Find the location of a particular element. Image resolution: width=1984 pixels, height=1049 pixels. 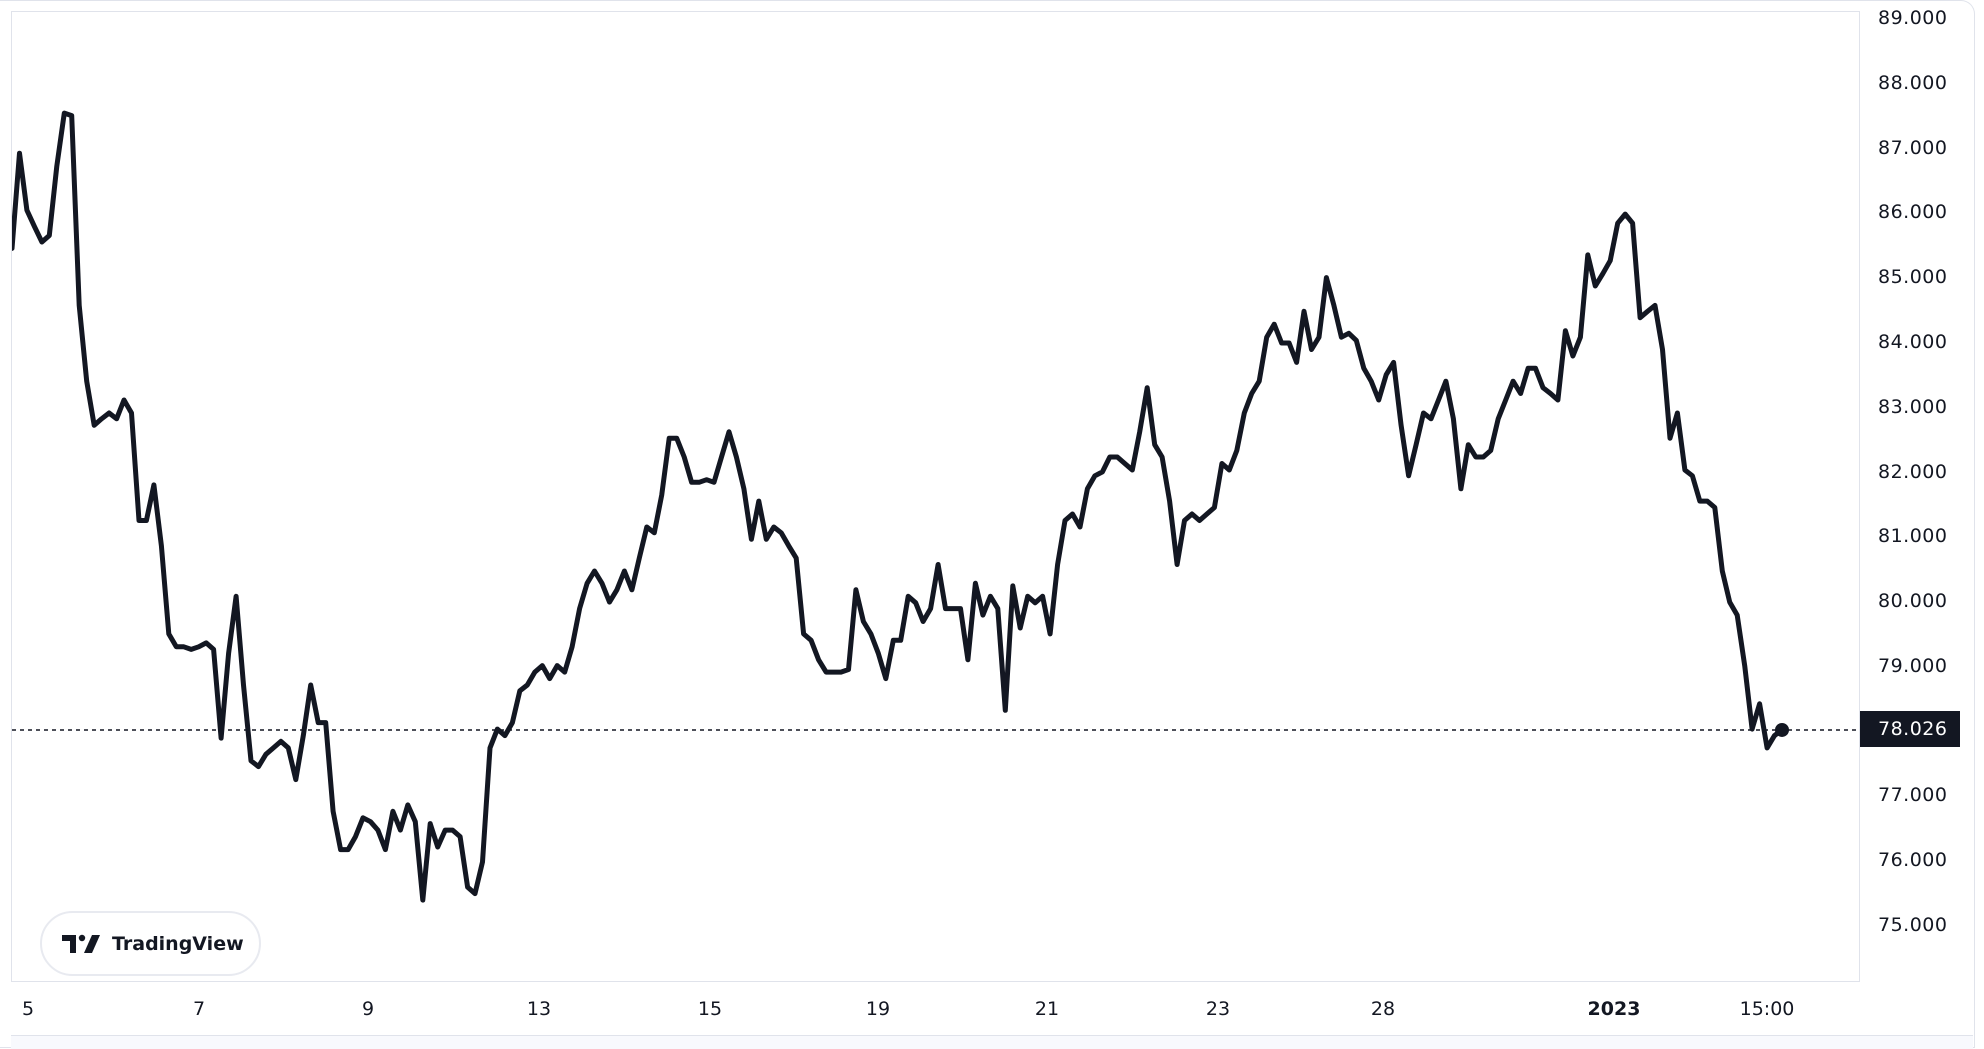

time-axis: 5 7 9 13 15 19 21 23 28 2023 15:00 is located at coordinates (930, 1008).